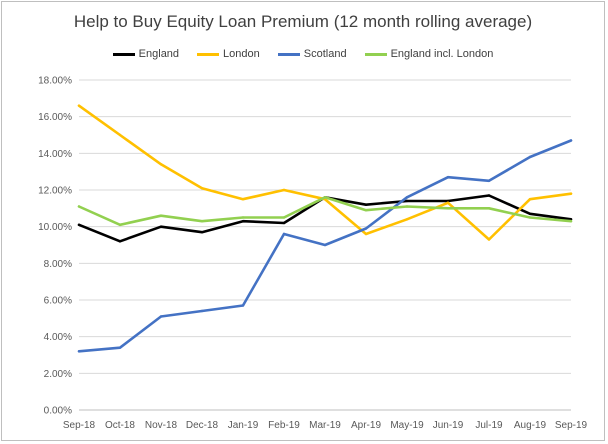 The width and height of the screenshot is (608, 444). Describe the element at coordinates (161, 425) in the screenshot. I see `x-tick-label: Nov-18` at that location.